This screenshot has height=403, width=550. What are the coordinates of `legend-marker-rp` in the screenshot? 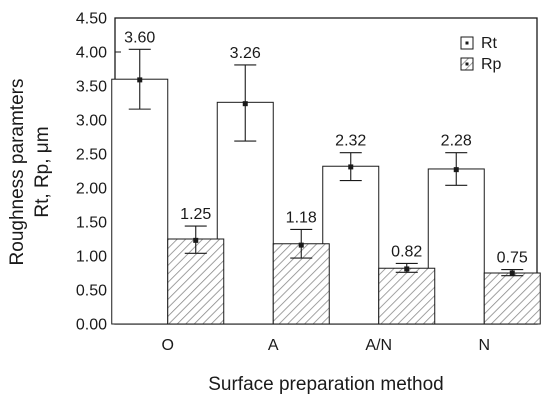 It's located at (467, 64).